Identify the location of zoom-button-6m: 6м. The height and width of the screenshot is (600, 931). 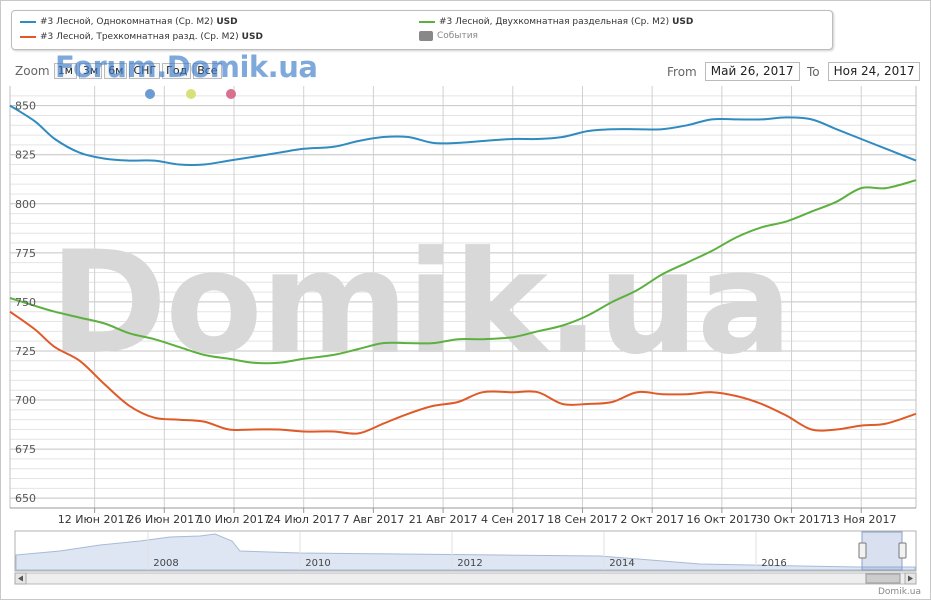
(116, 71).